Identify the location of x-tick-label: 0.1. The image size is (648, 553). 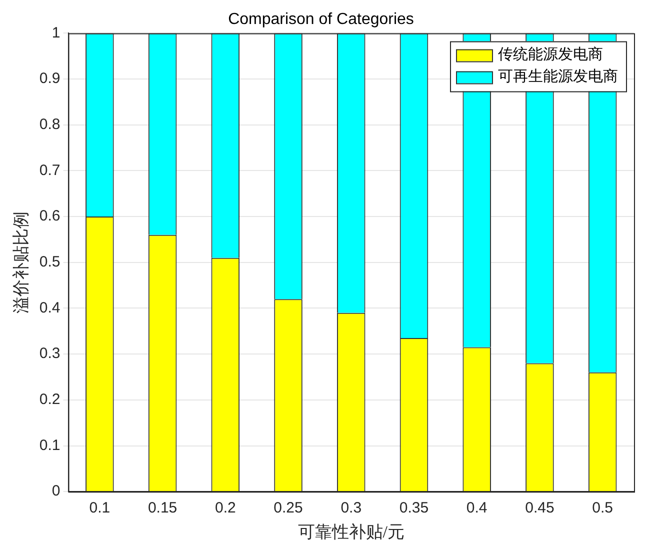
(99, 508).